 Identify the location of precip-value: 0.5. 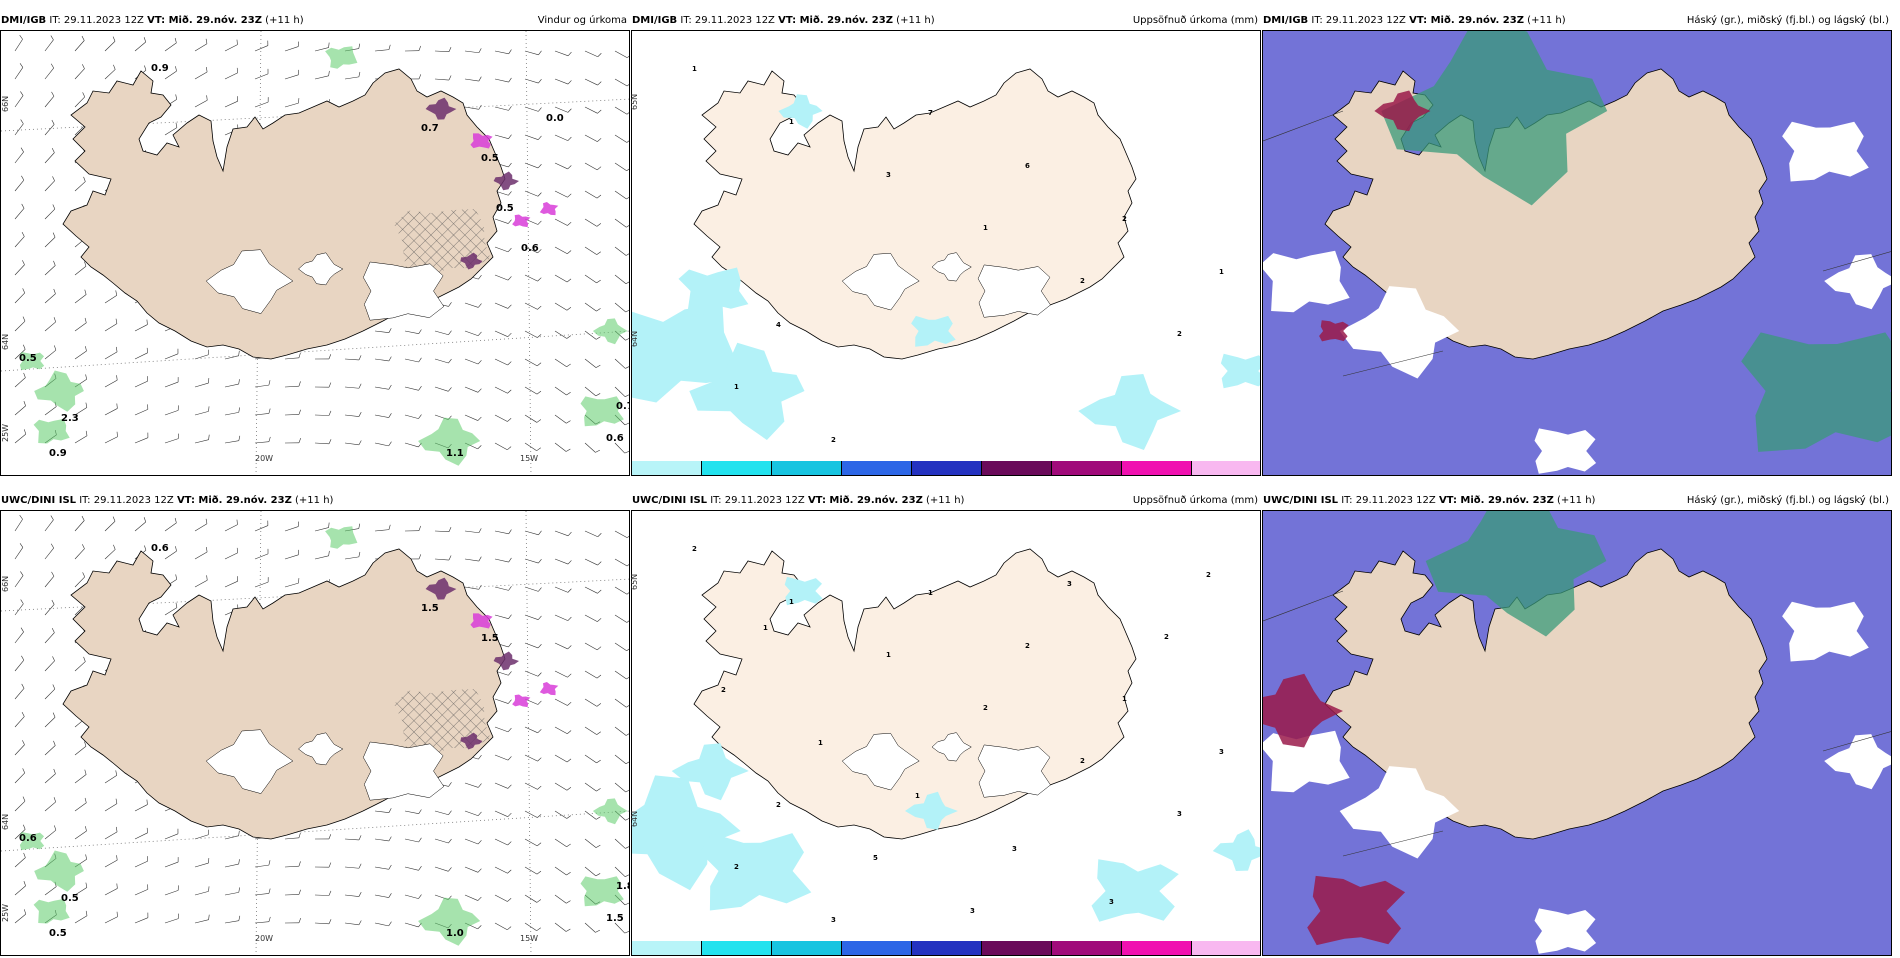
(58, 933).